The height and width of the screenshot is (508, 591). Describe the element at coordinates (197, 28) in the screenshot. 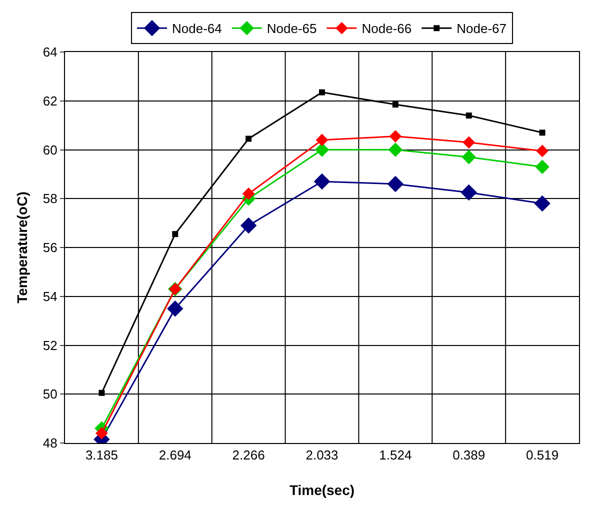

I see `legend-label: Node-64` at that location.